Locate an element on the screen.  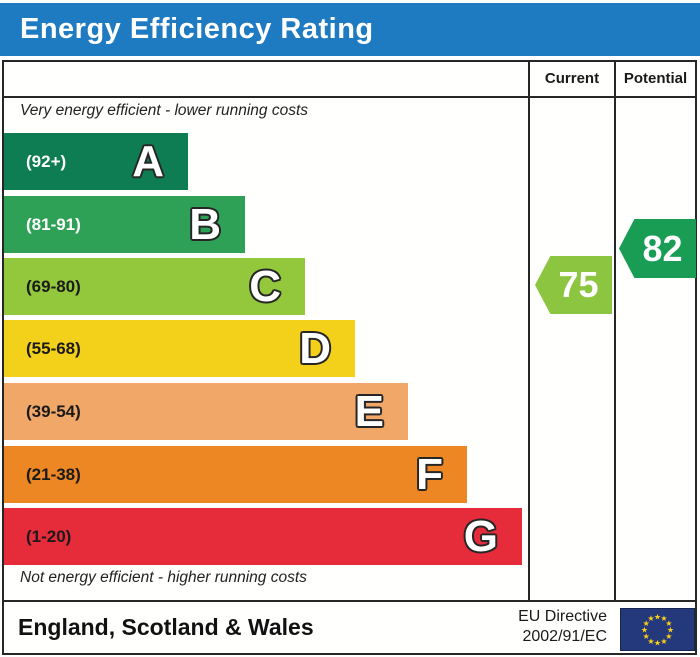
footer-region-label: England, Scotland & Wales is located at coordinates (166, 627).